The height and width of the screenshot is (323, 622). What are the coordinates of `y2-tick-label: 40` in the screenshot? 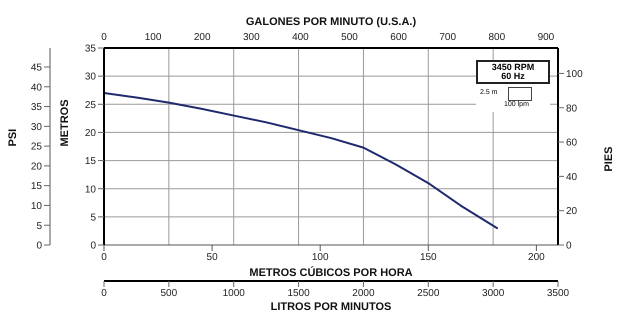 It's located at (572, 177).